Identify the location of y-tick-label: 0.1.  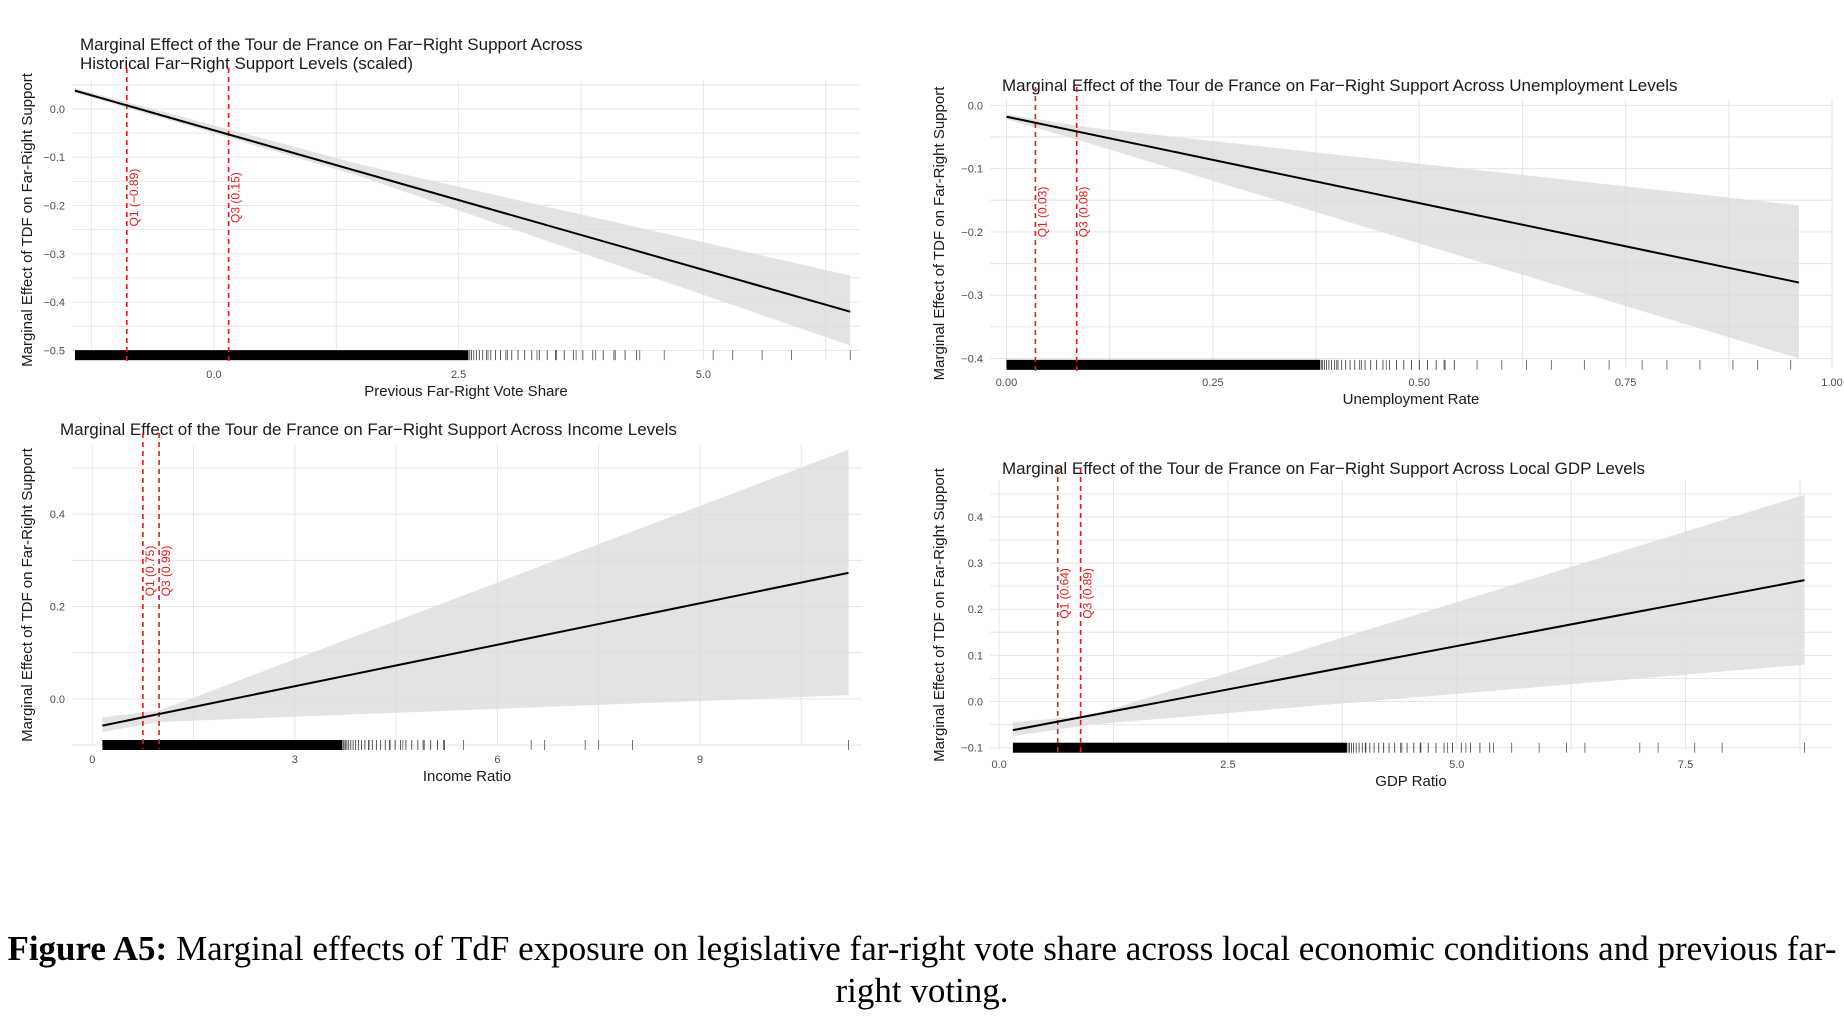
(975, 656).